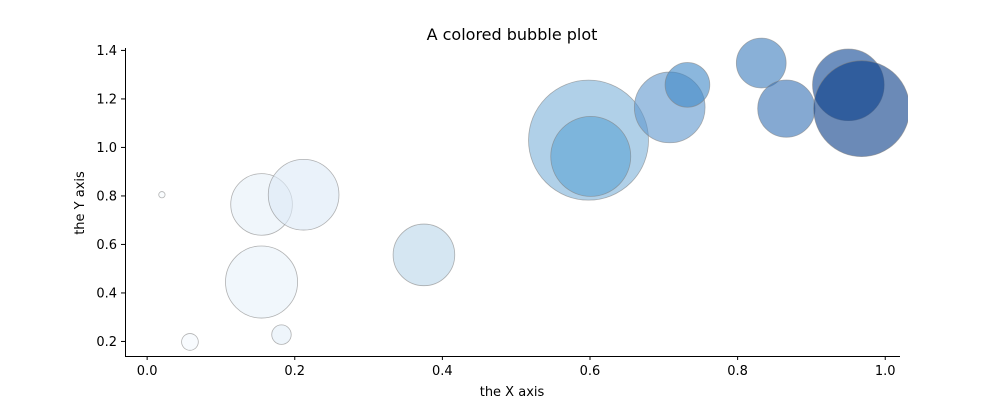 Image resolution: width=1000 pixels, height=400 pixels. Describe the element at coordinates (106, 245) in the screenshot. I see `y-tick-label: 0.6` at that location.